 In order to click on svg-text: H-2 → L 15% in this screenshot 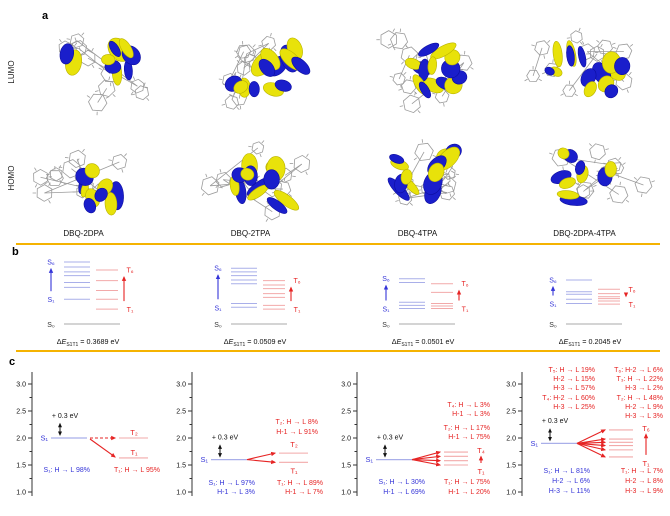, I will do `click(574, 379)`.